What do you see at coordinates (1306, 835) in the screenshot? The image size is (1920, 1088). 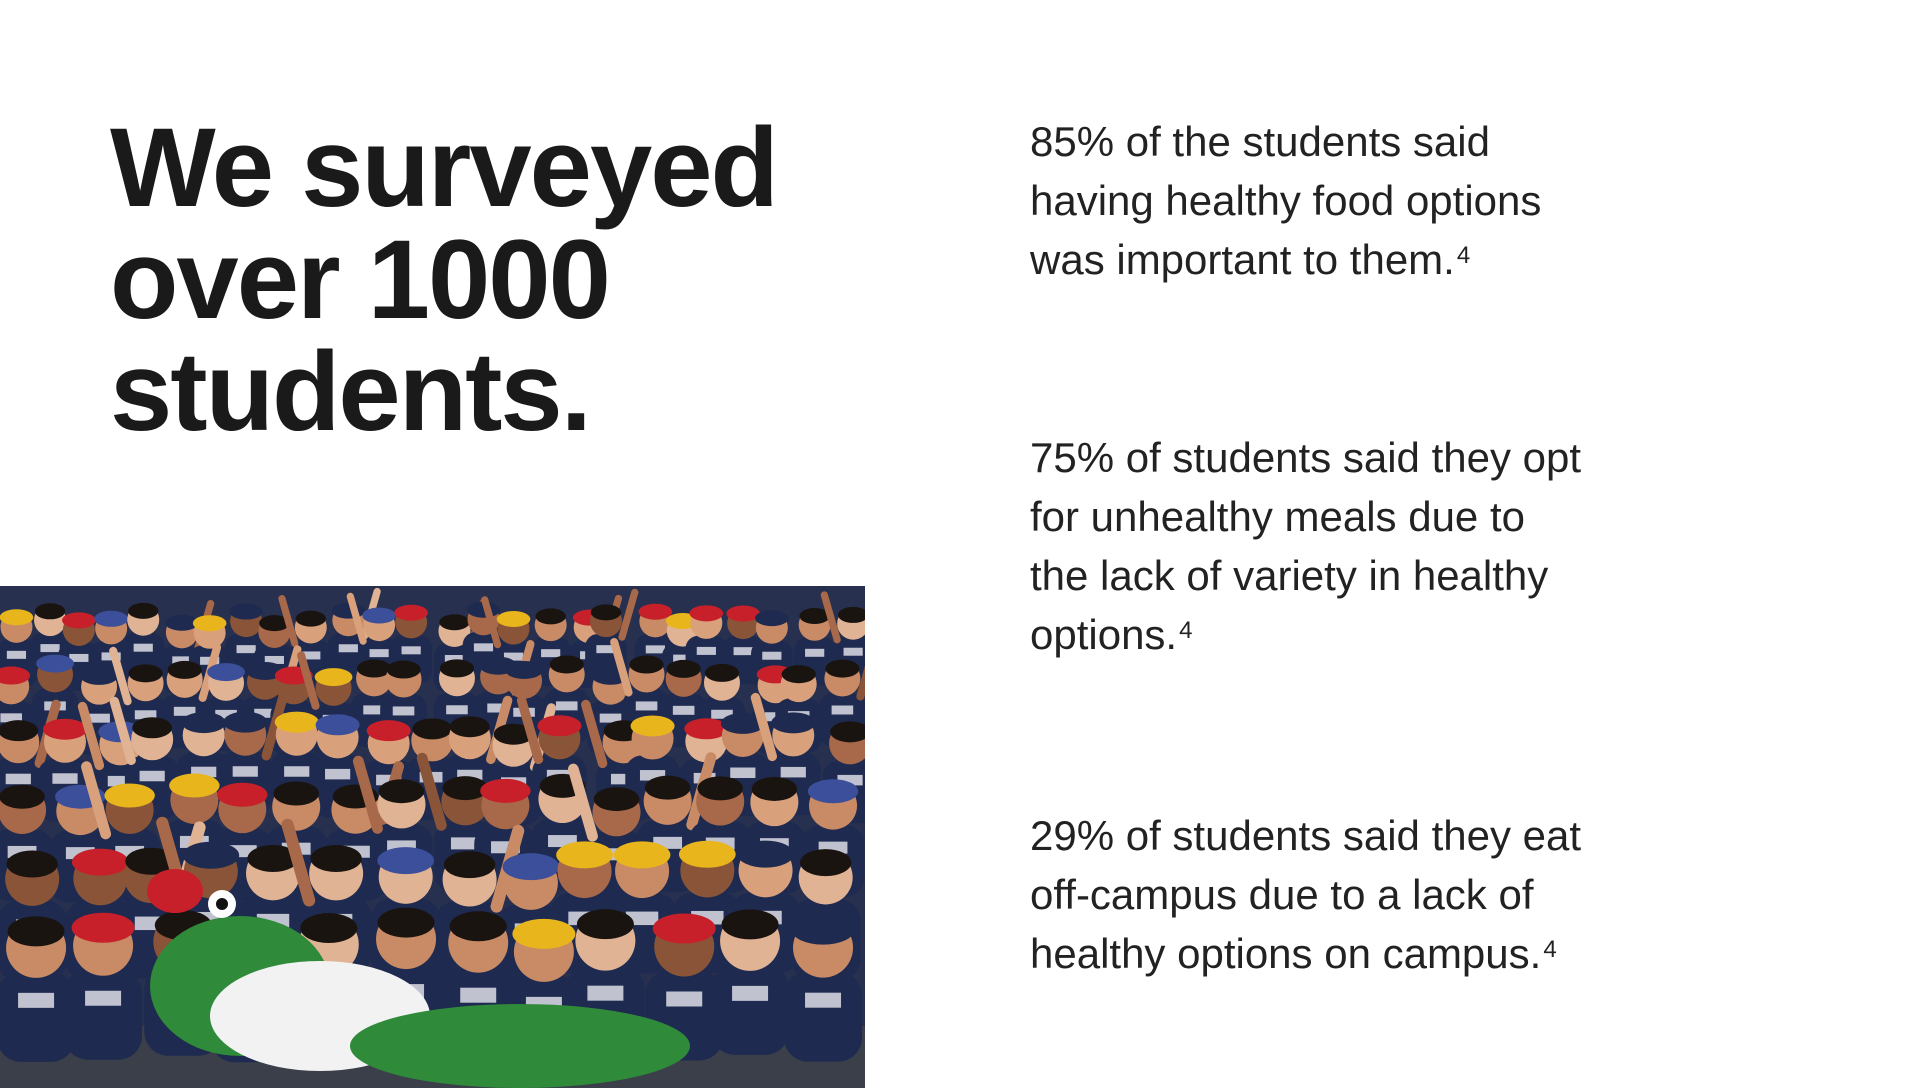 I see `stat-line: 29% of students said they eat` at bounding box center [1306, 835].